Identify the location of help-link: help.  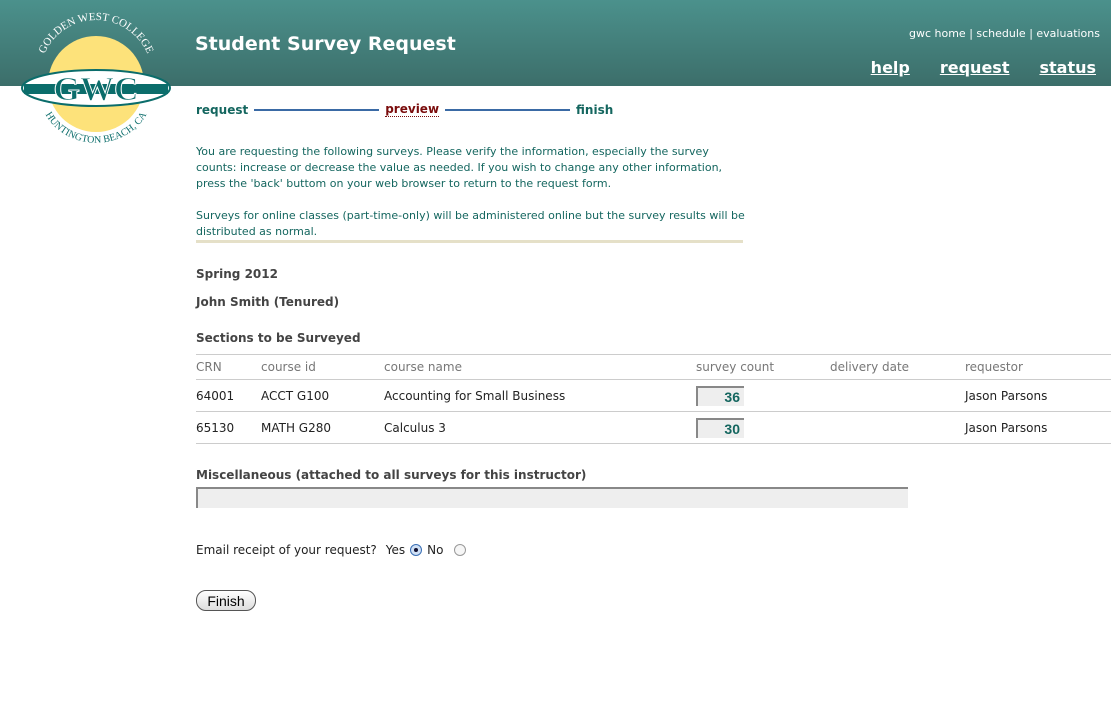
(890, 67).